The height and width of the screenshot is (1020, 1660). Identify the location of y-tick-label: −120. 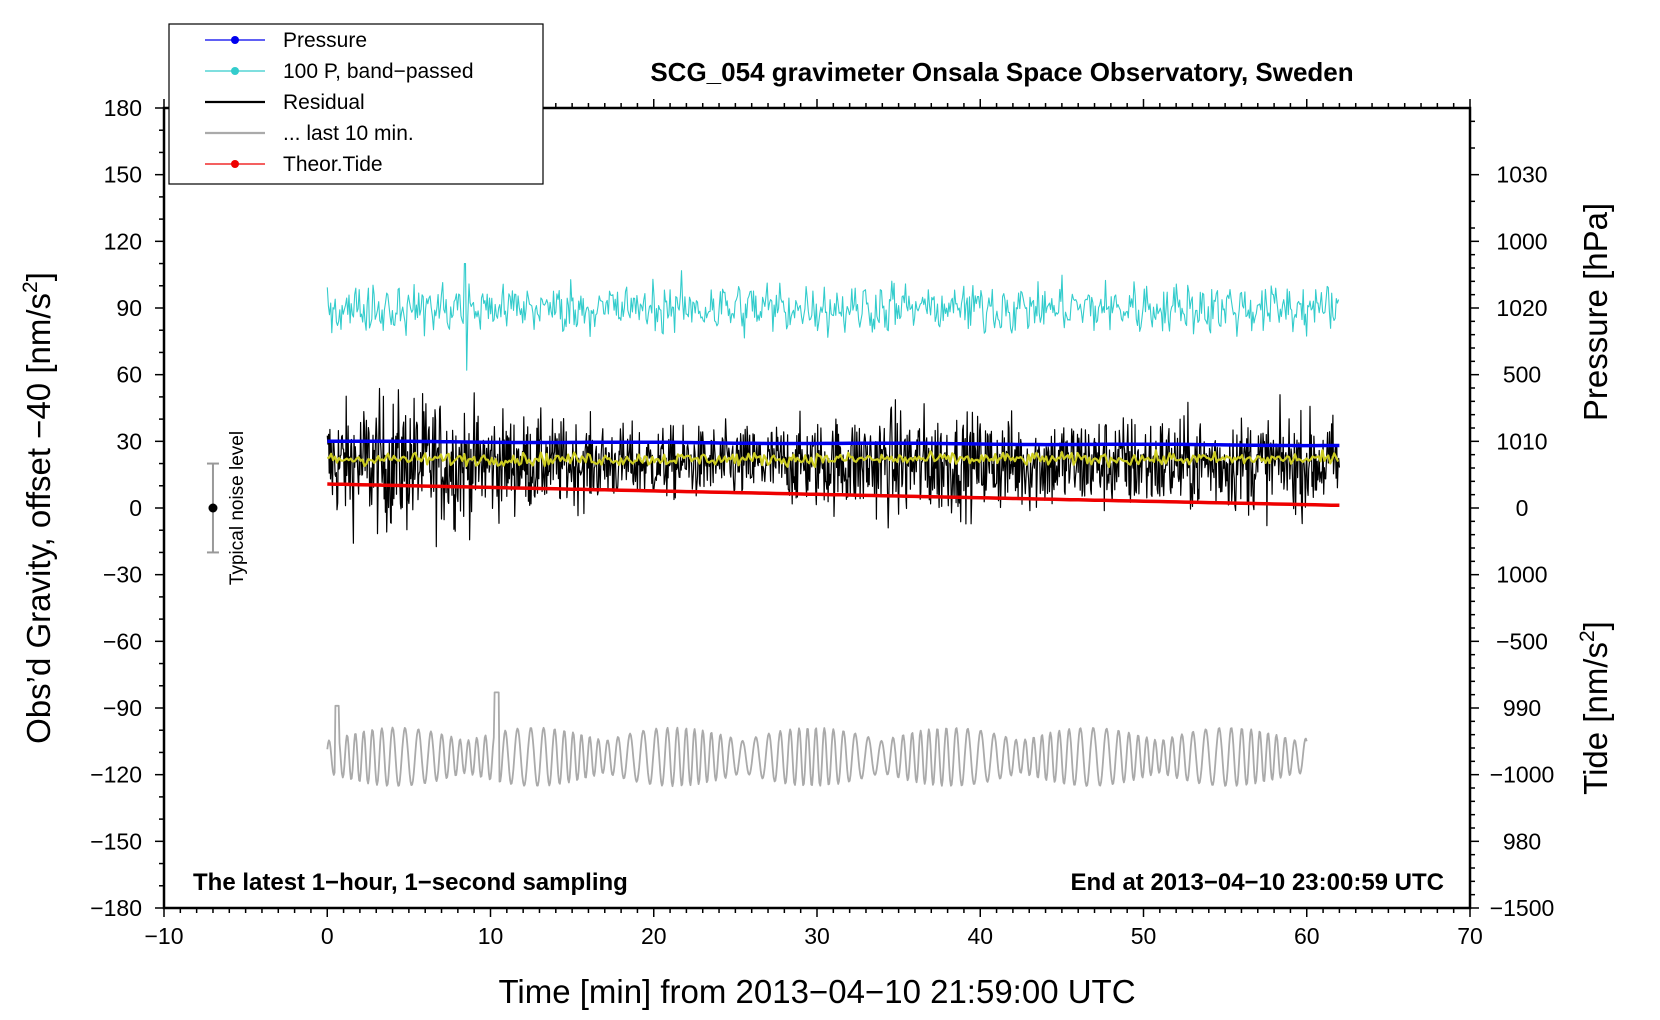
(116, 775).